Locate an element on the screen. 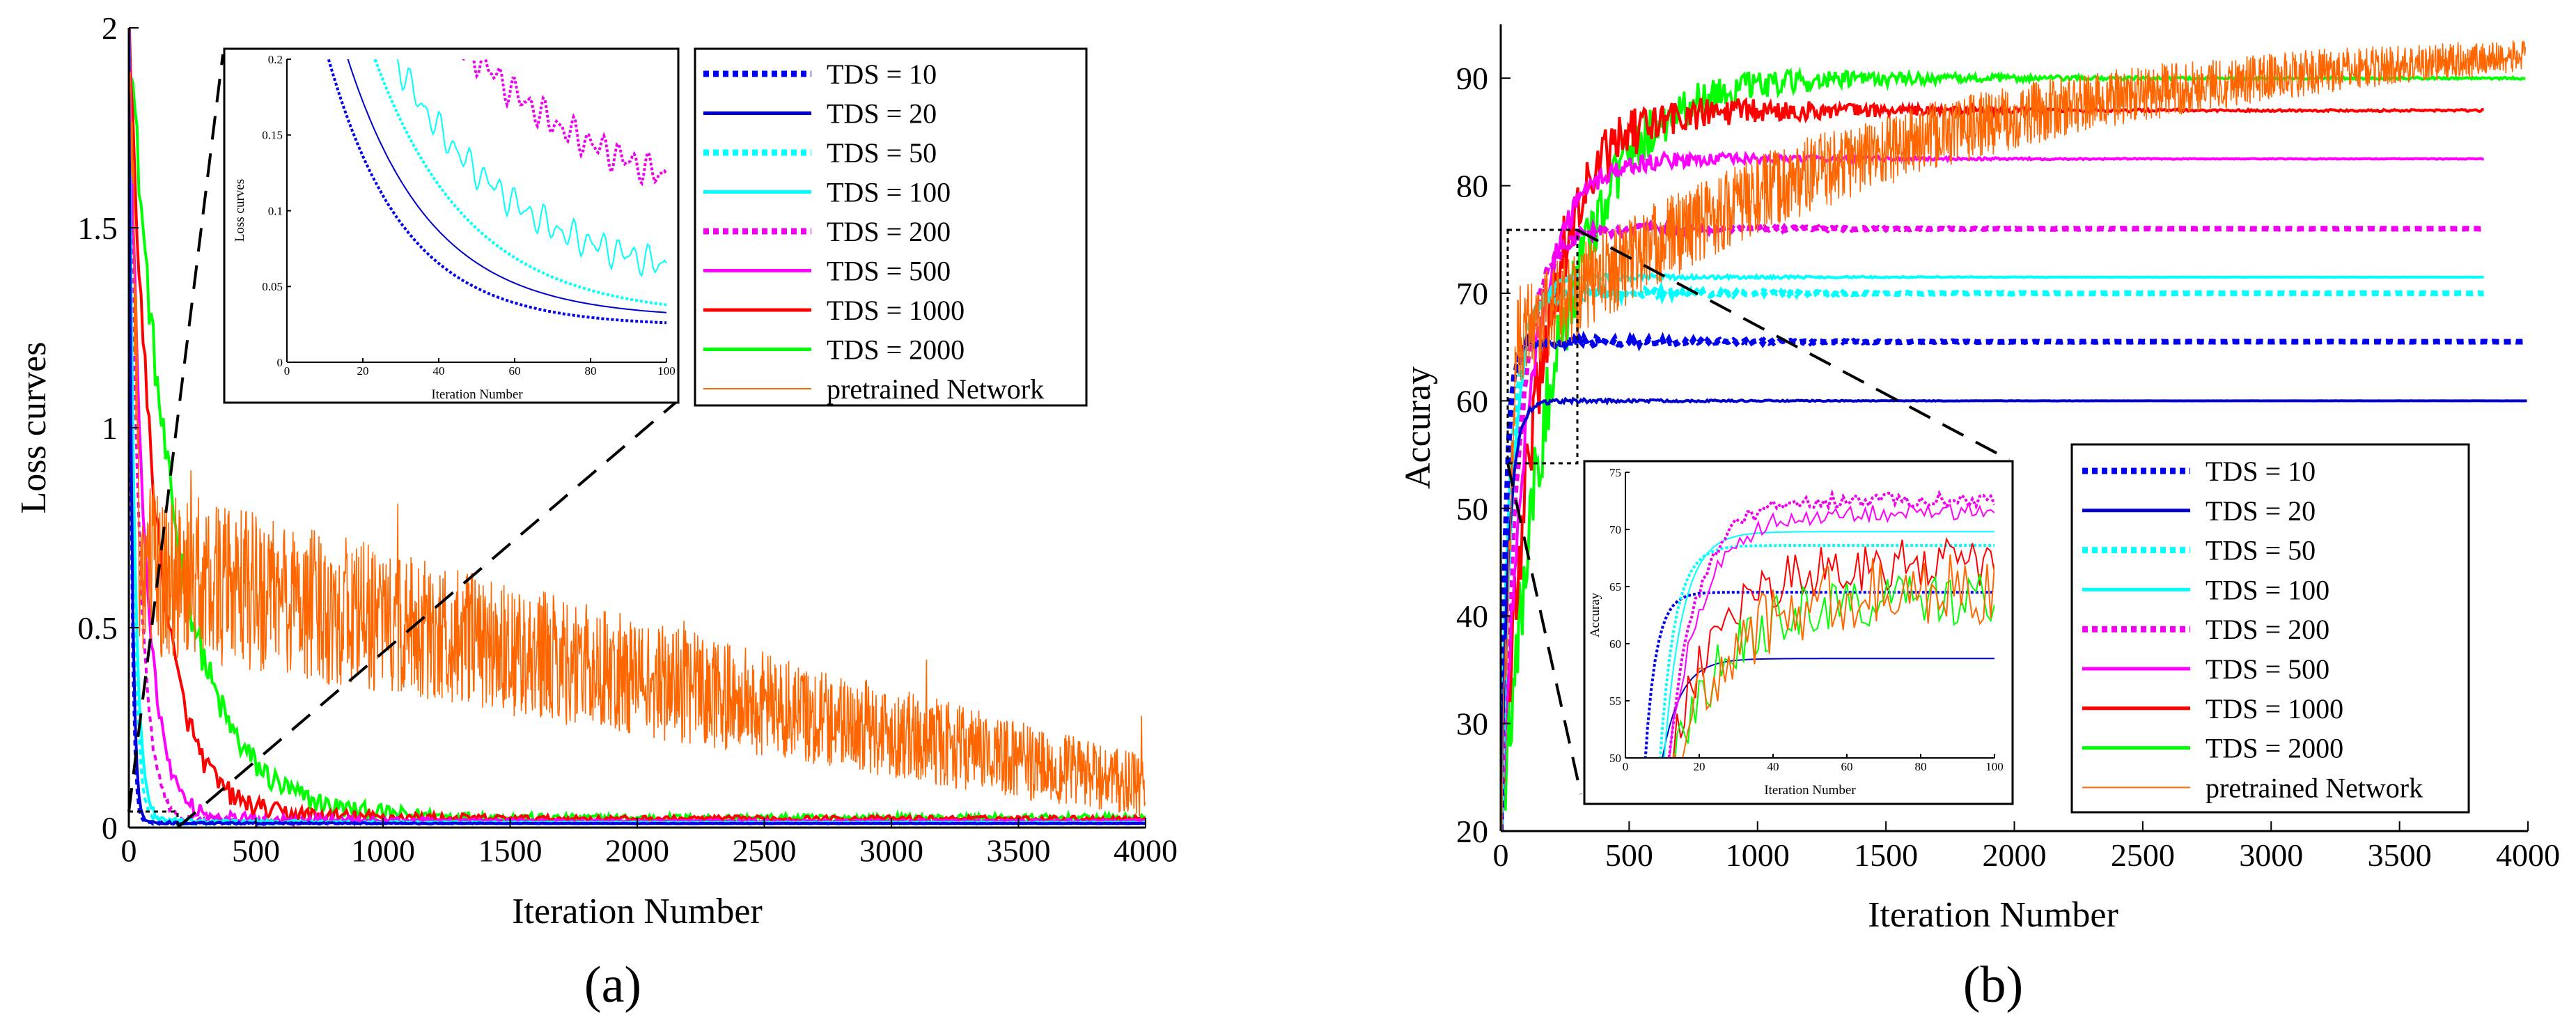 This screenshot has height=1031, width=2576. panel-a-ytick-label: 0 is located at coordinates (110, 828).